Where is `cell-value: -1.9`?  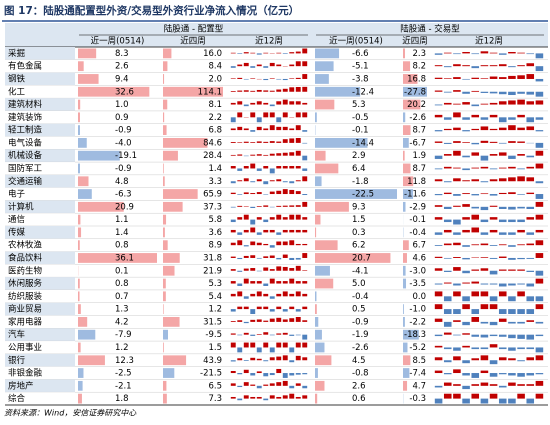
cell-value: -1.9 is located at coordinates (360, 335).